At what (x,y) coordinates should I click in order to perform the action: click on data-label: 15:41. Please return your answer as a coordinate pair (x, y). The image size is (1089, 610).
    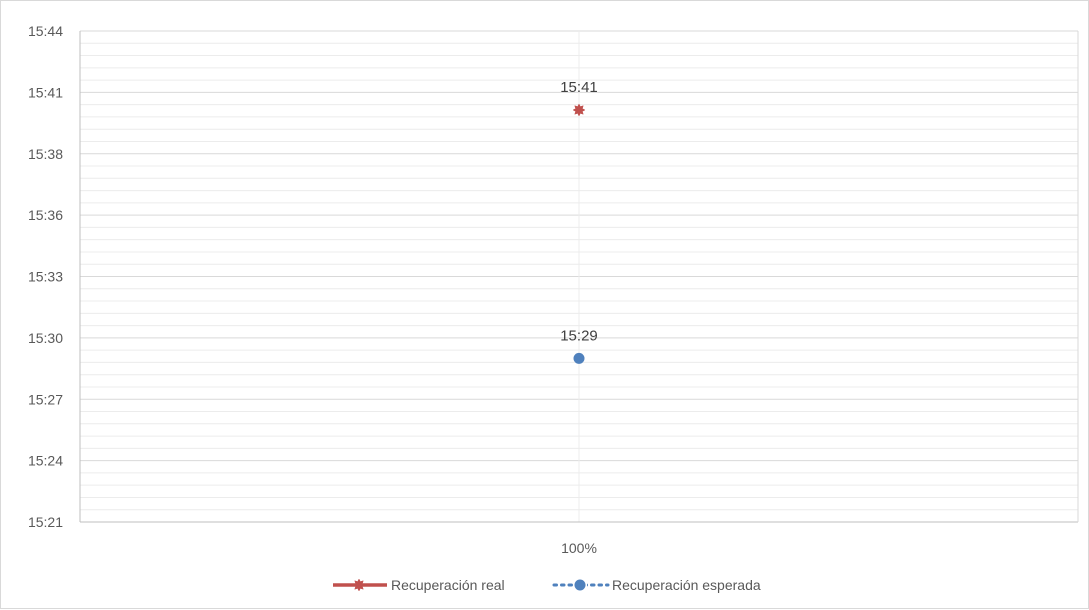
    Looking at the image, I should click on (579, 87).